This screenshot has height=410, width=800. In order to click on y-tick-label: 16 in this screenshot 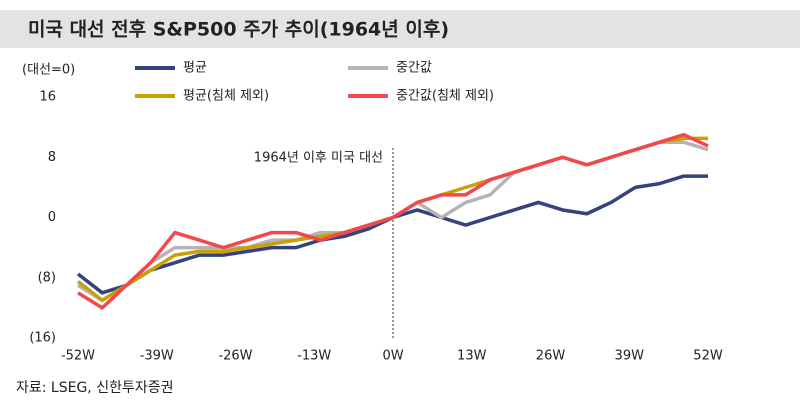, I will do `click(47, 97)`.